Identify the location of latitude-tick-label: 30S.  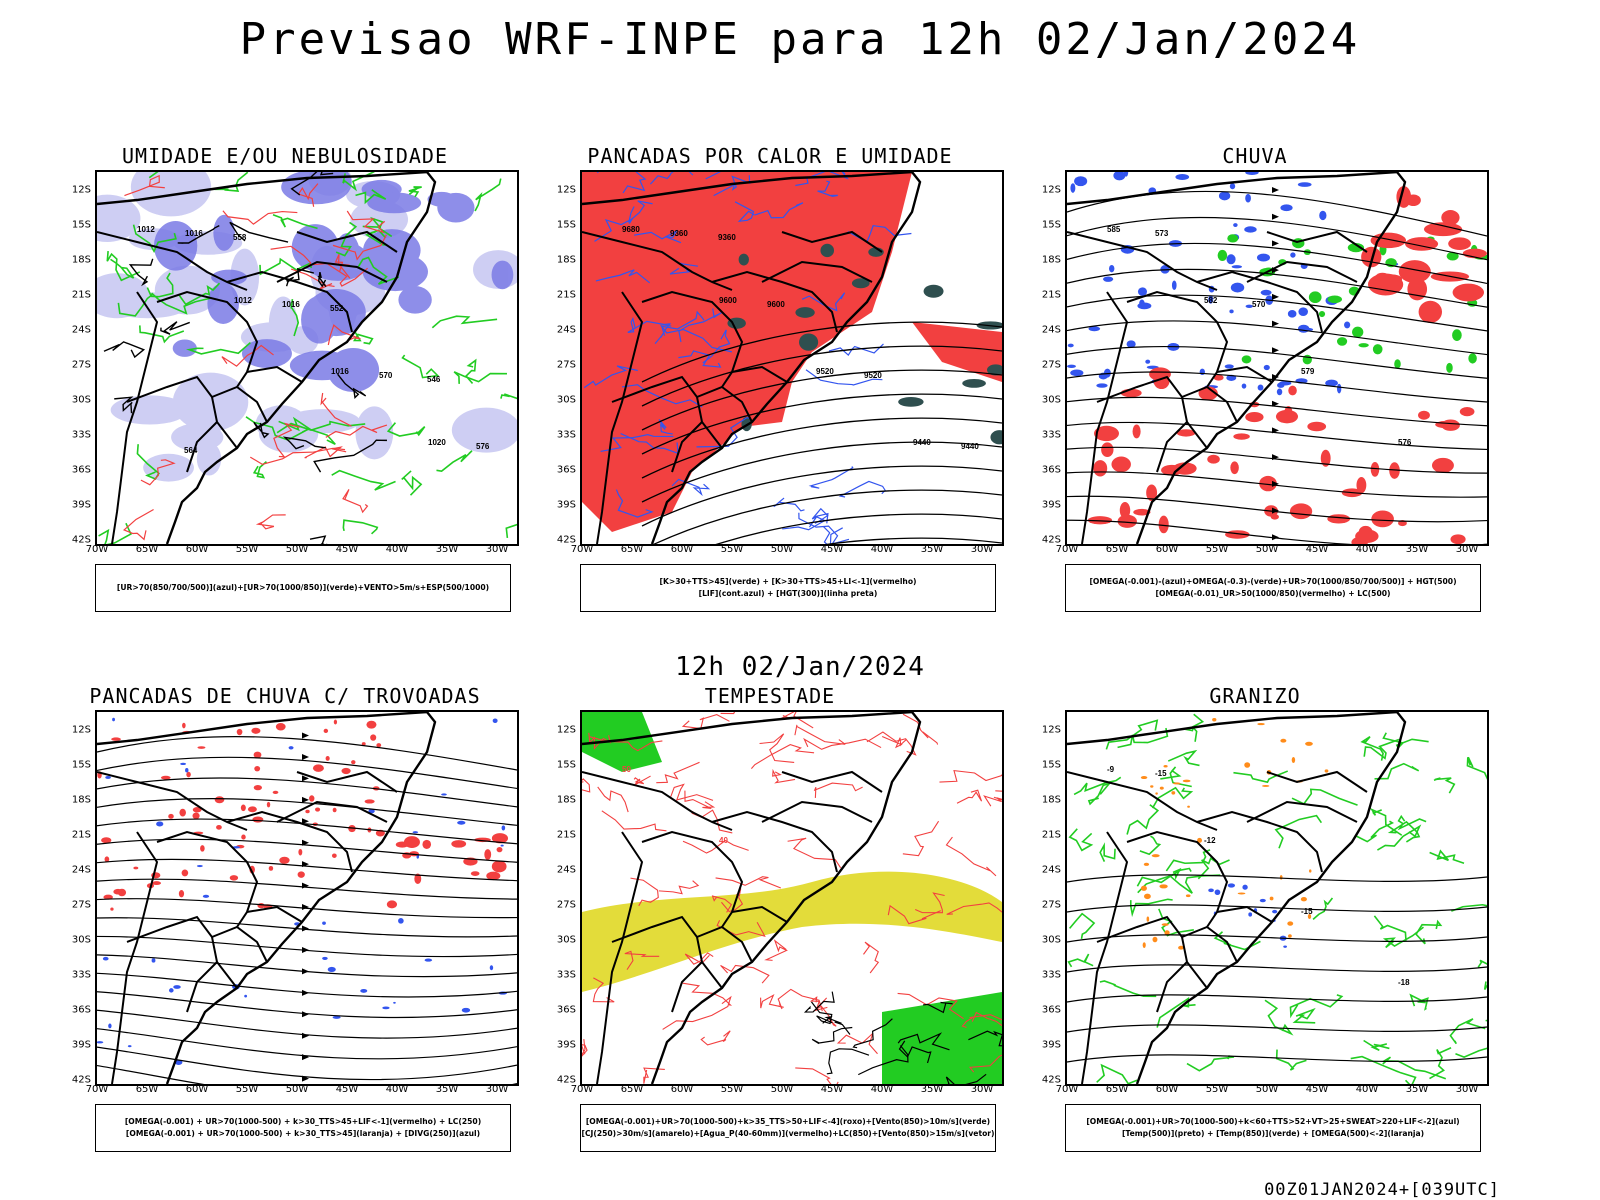
(1051, 400).